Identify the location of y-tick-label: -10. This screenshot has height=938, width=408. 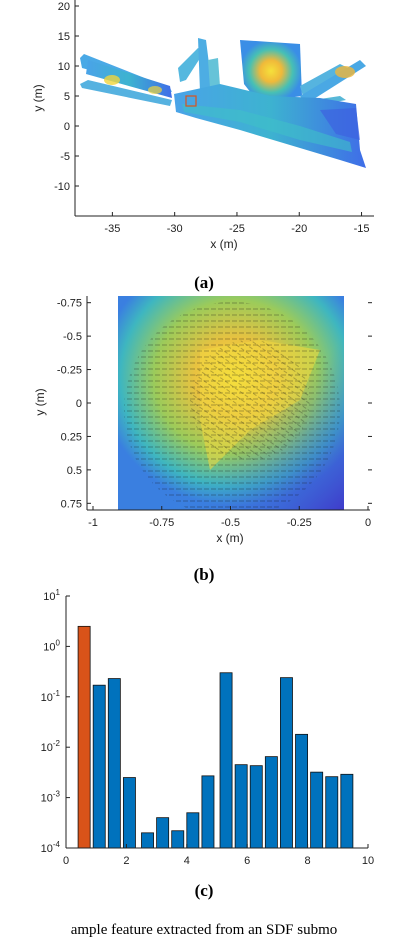
(62, 187).